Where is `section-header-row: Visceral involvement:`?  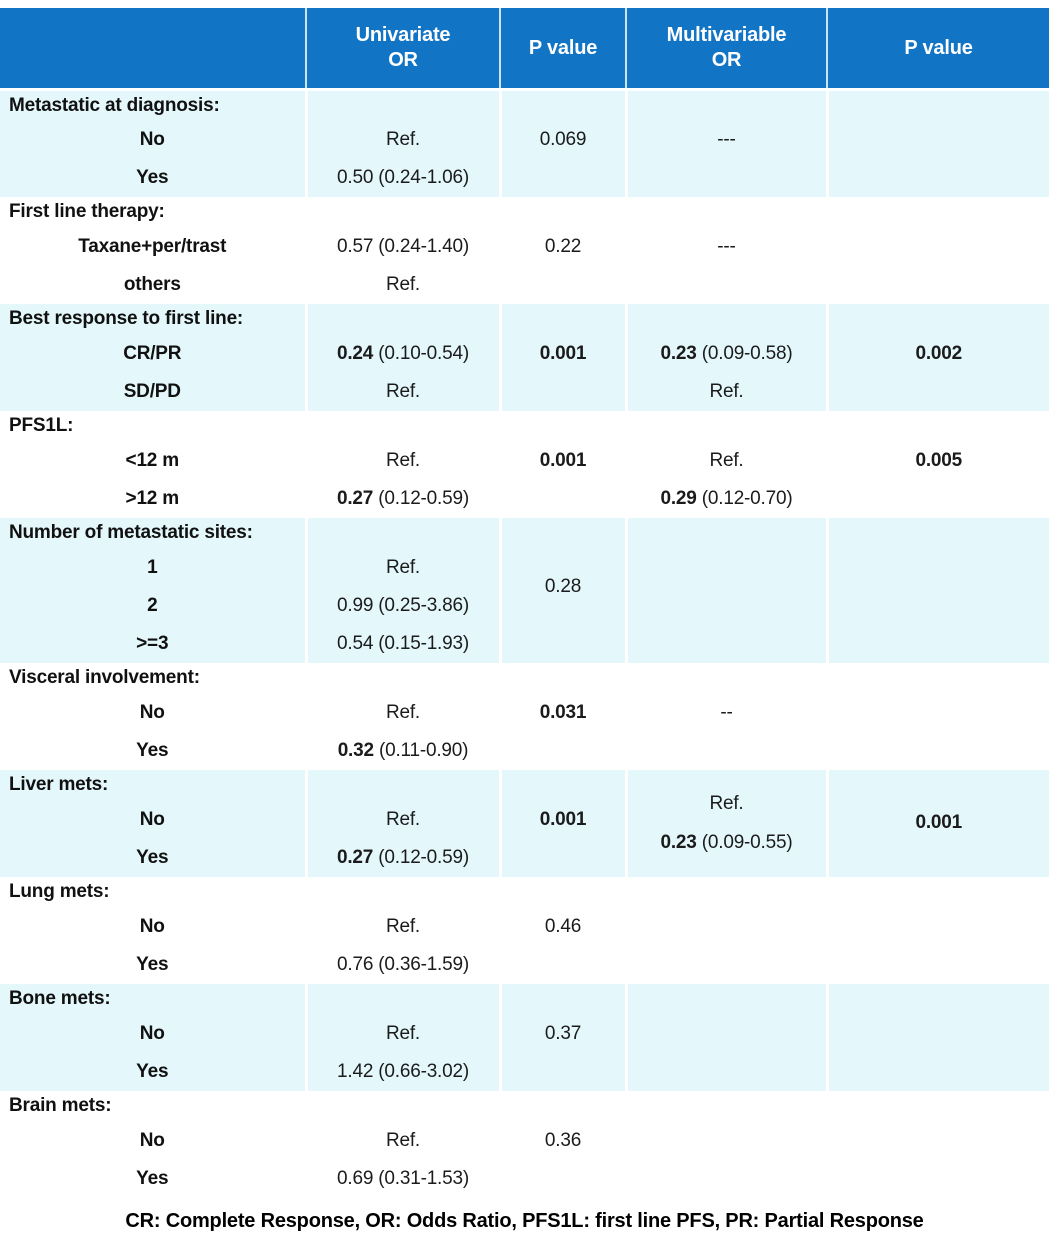
section-header-row: Visceral involvement: is located at coordinates (524, 678).